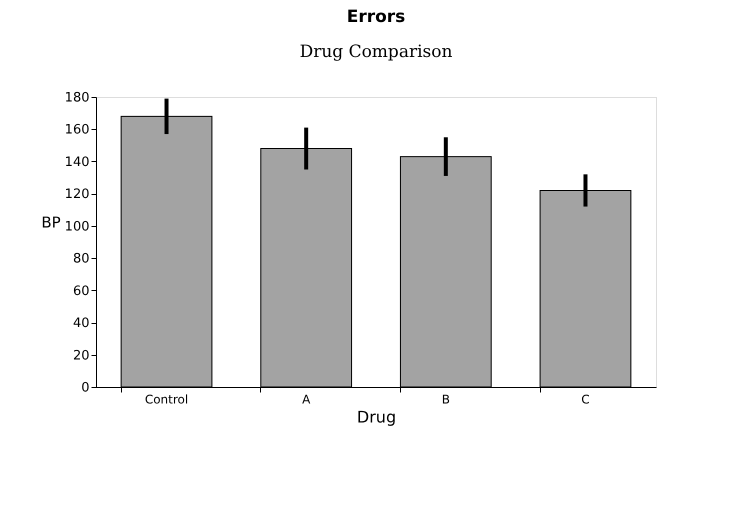 This screenshot has width=745, height=529. What do you see at coordinates (77, 194) in the screenshot?
I see `y-tick-label: 120` at bounding box center [77, 194].